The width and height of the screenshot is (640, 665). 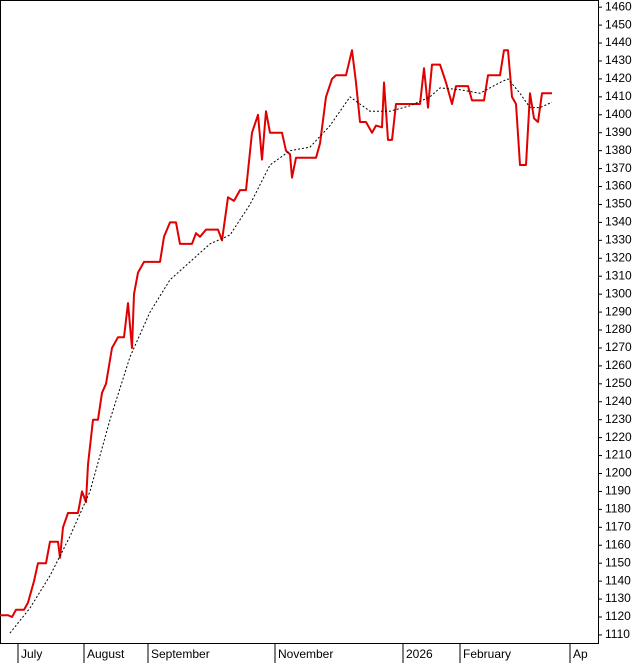 I want to click on y-tick-label: 1390, so click(x=618, y=132).